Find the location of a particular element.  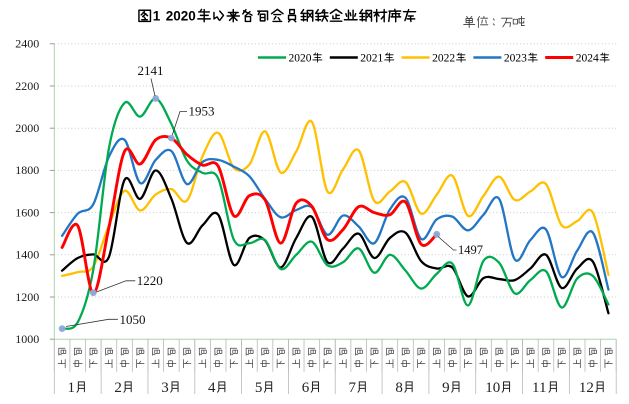

svg-text: 1600 is located at coordinates (27, 212).